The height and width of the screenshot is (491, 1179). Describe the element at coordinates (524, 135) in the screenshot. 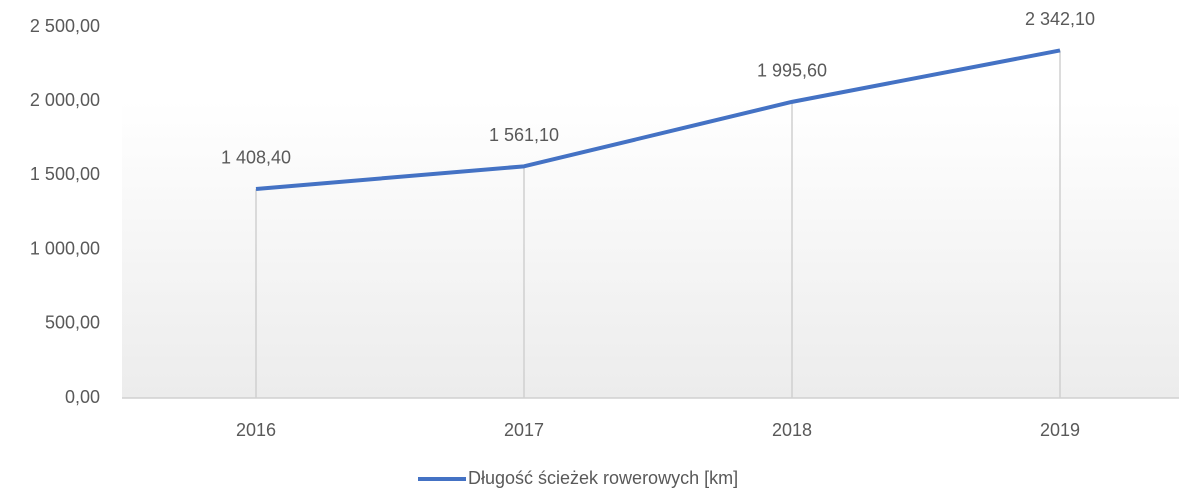

I see `data-label: 1 561,10` at that location.